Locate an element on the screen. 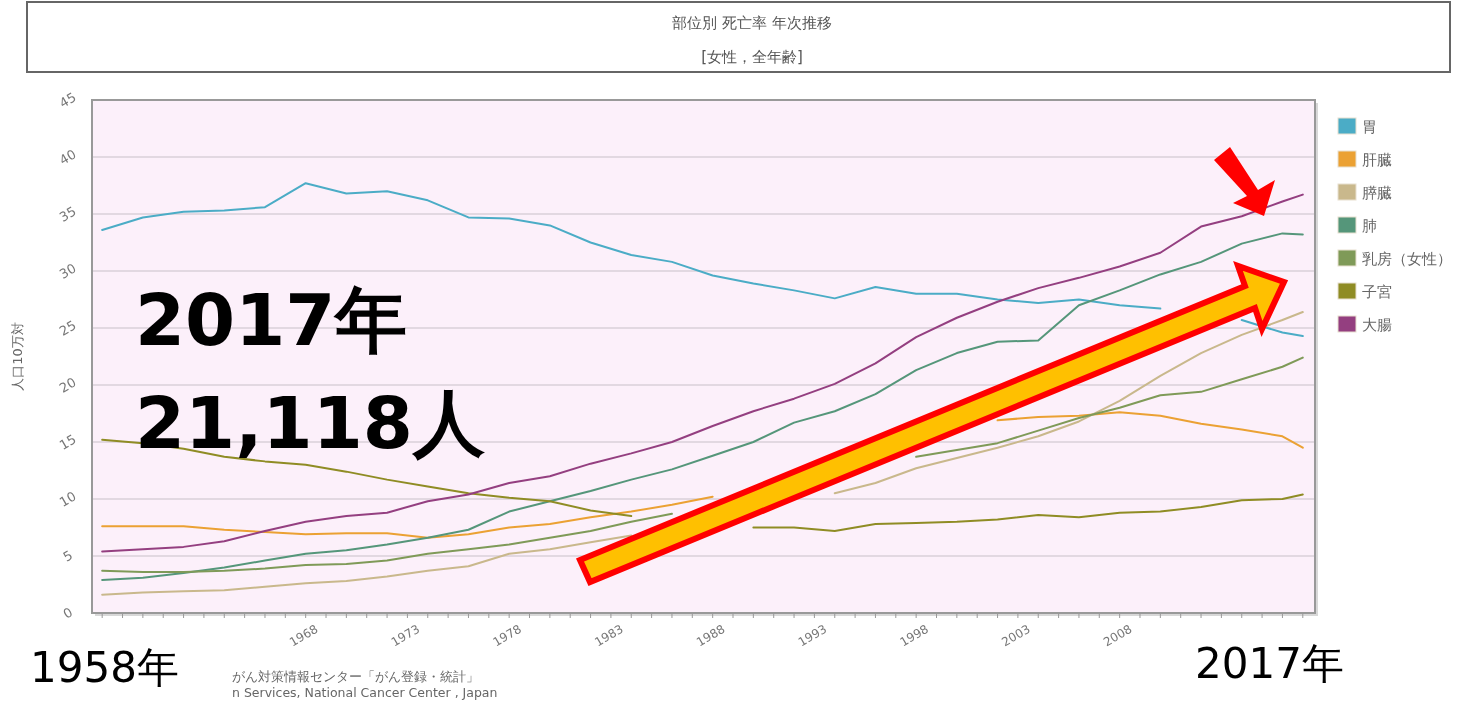 The height and width of the screenshot is (702, 1470). annotation: 21,118人 is located at coordinates (310, 423).